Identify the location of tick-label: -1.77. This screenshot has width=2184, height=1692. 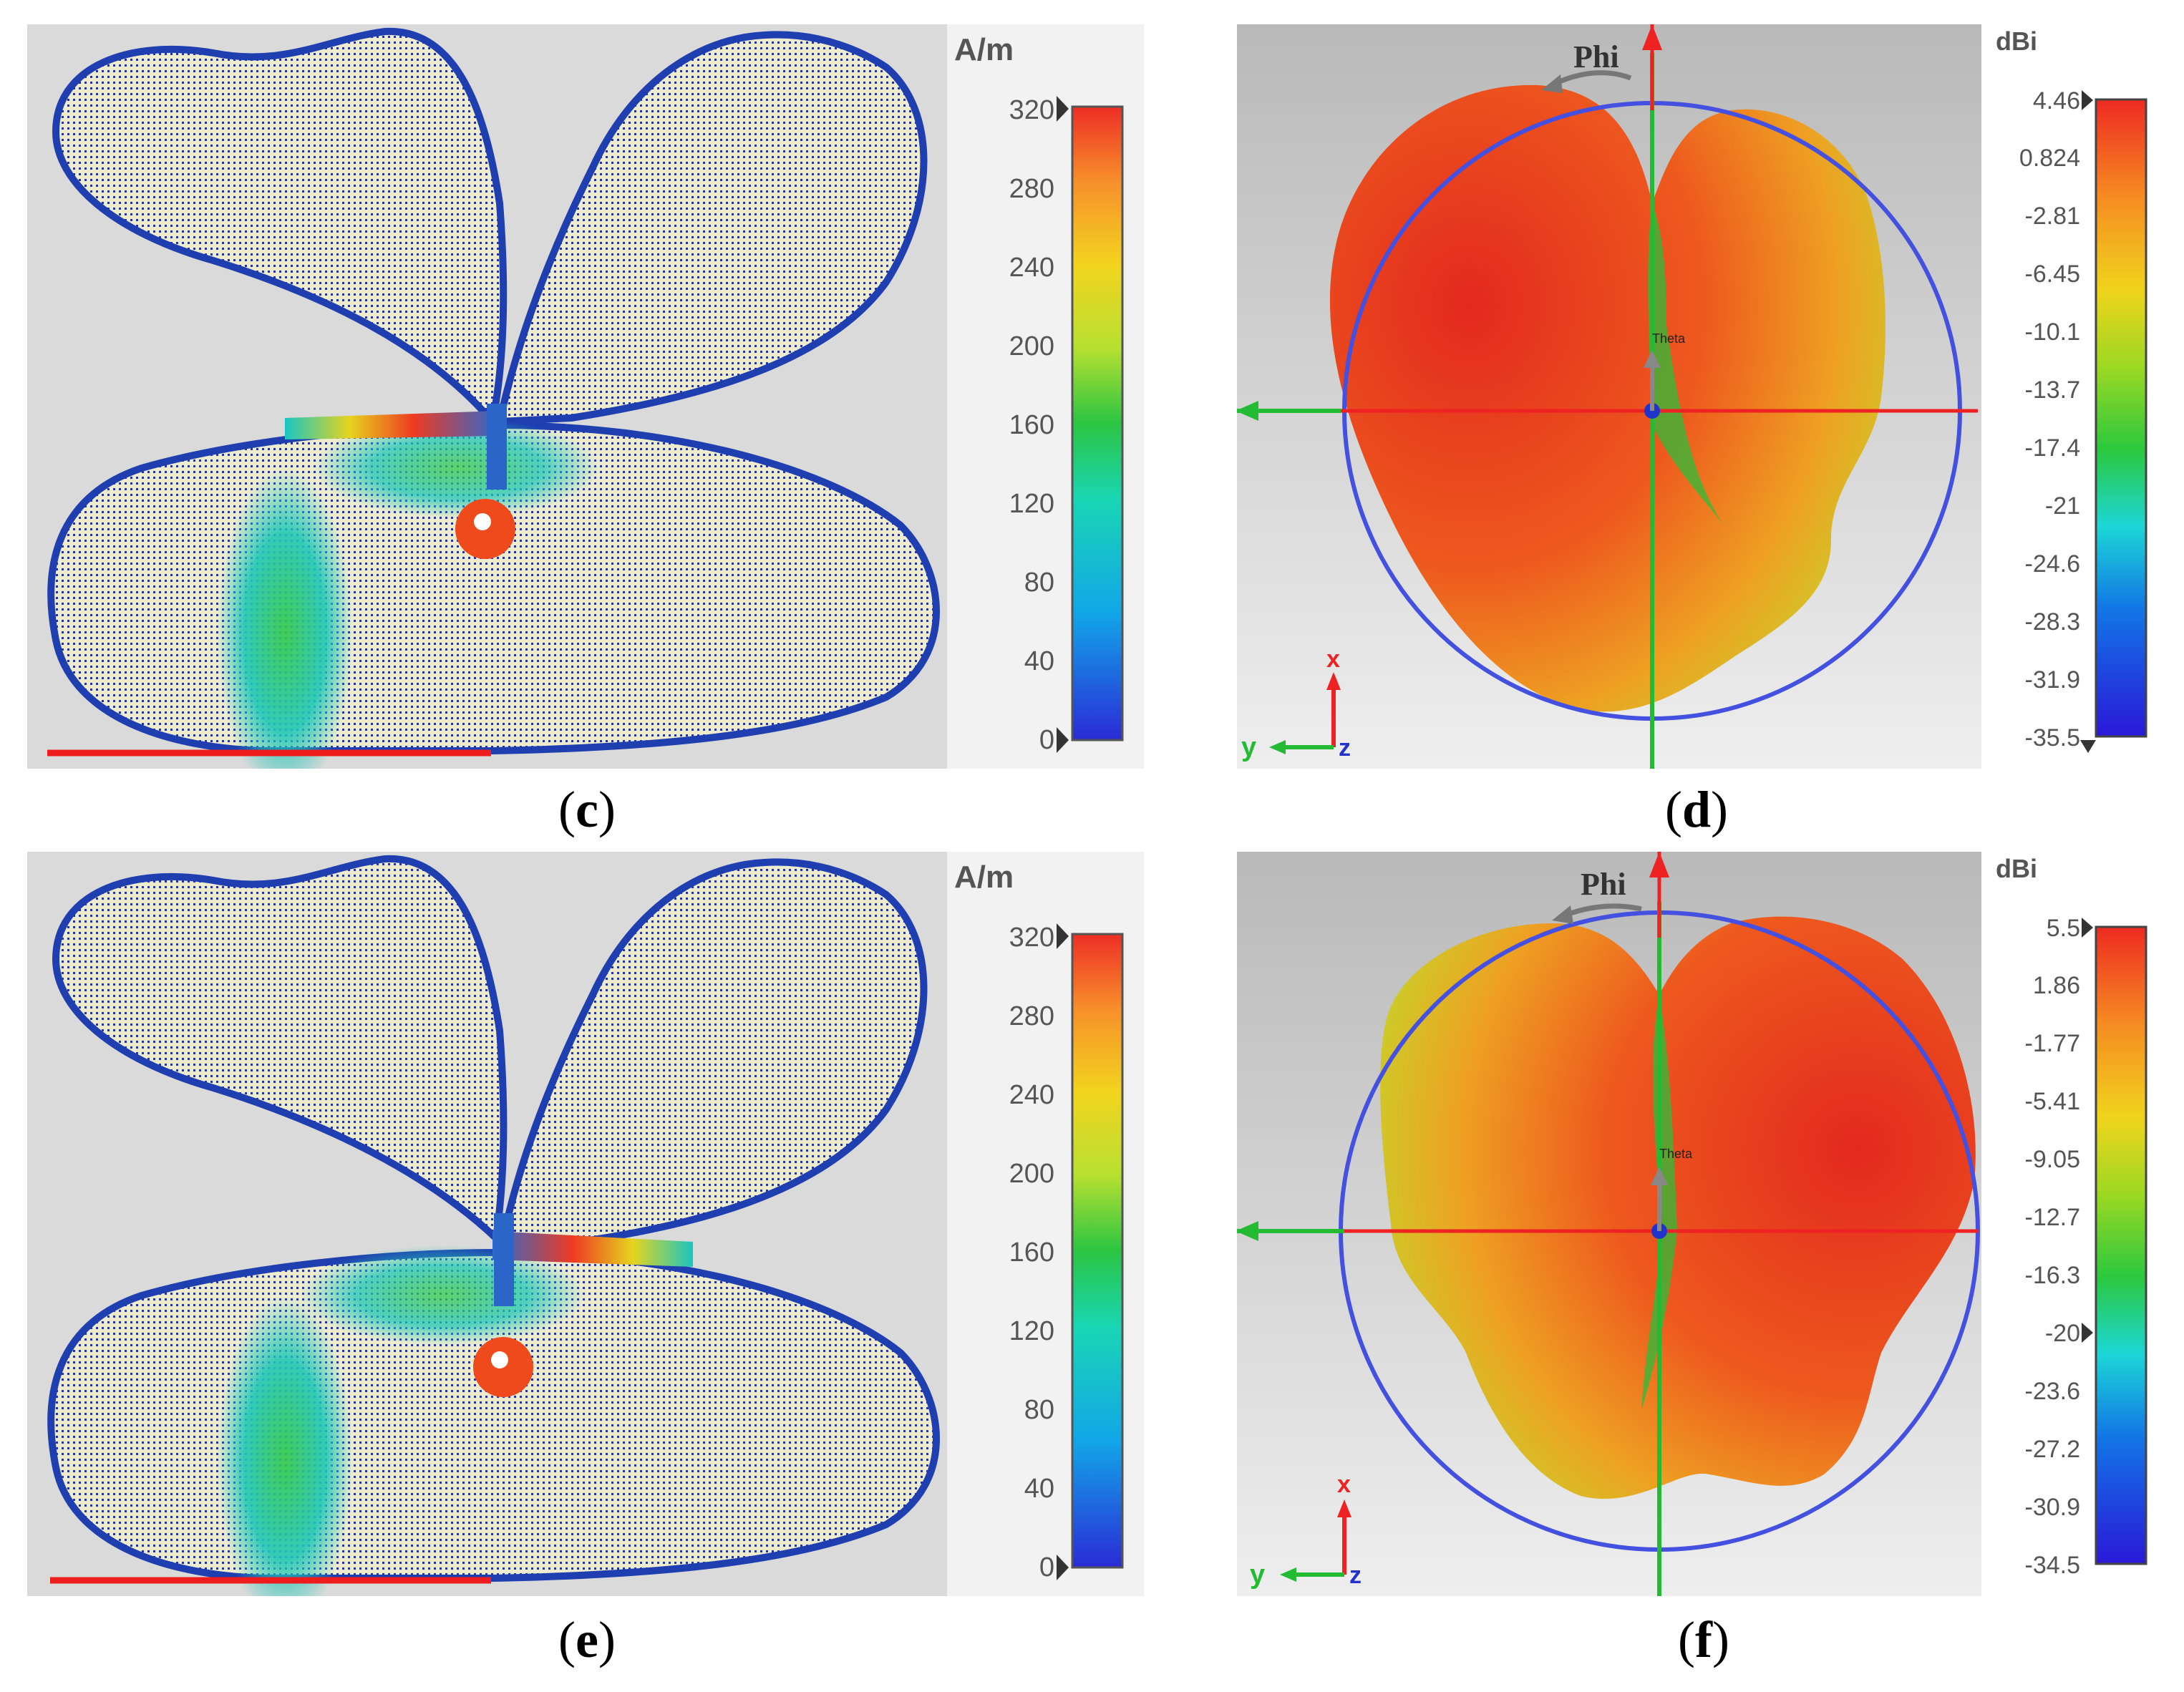
(2053, 1043).